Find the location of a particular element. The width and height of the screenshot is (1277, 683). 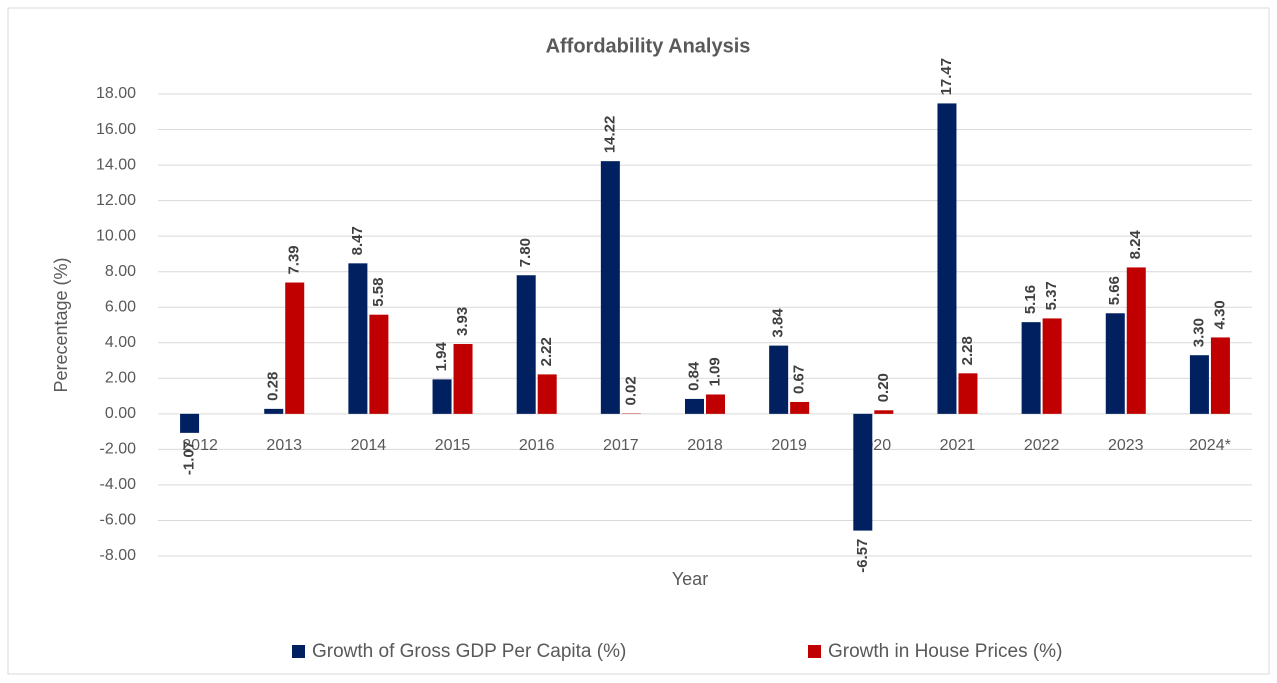

x-tick-label: 2012 is located at coordinates (200, 445).